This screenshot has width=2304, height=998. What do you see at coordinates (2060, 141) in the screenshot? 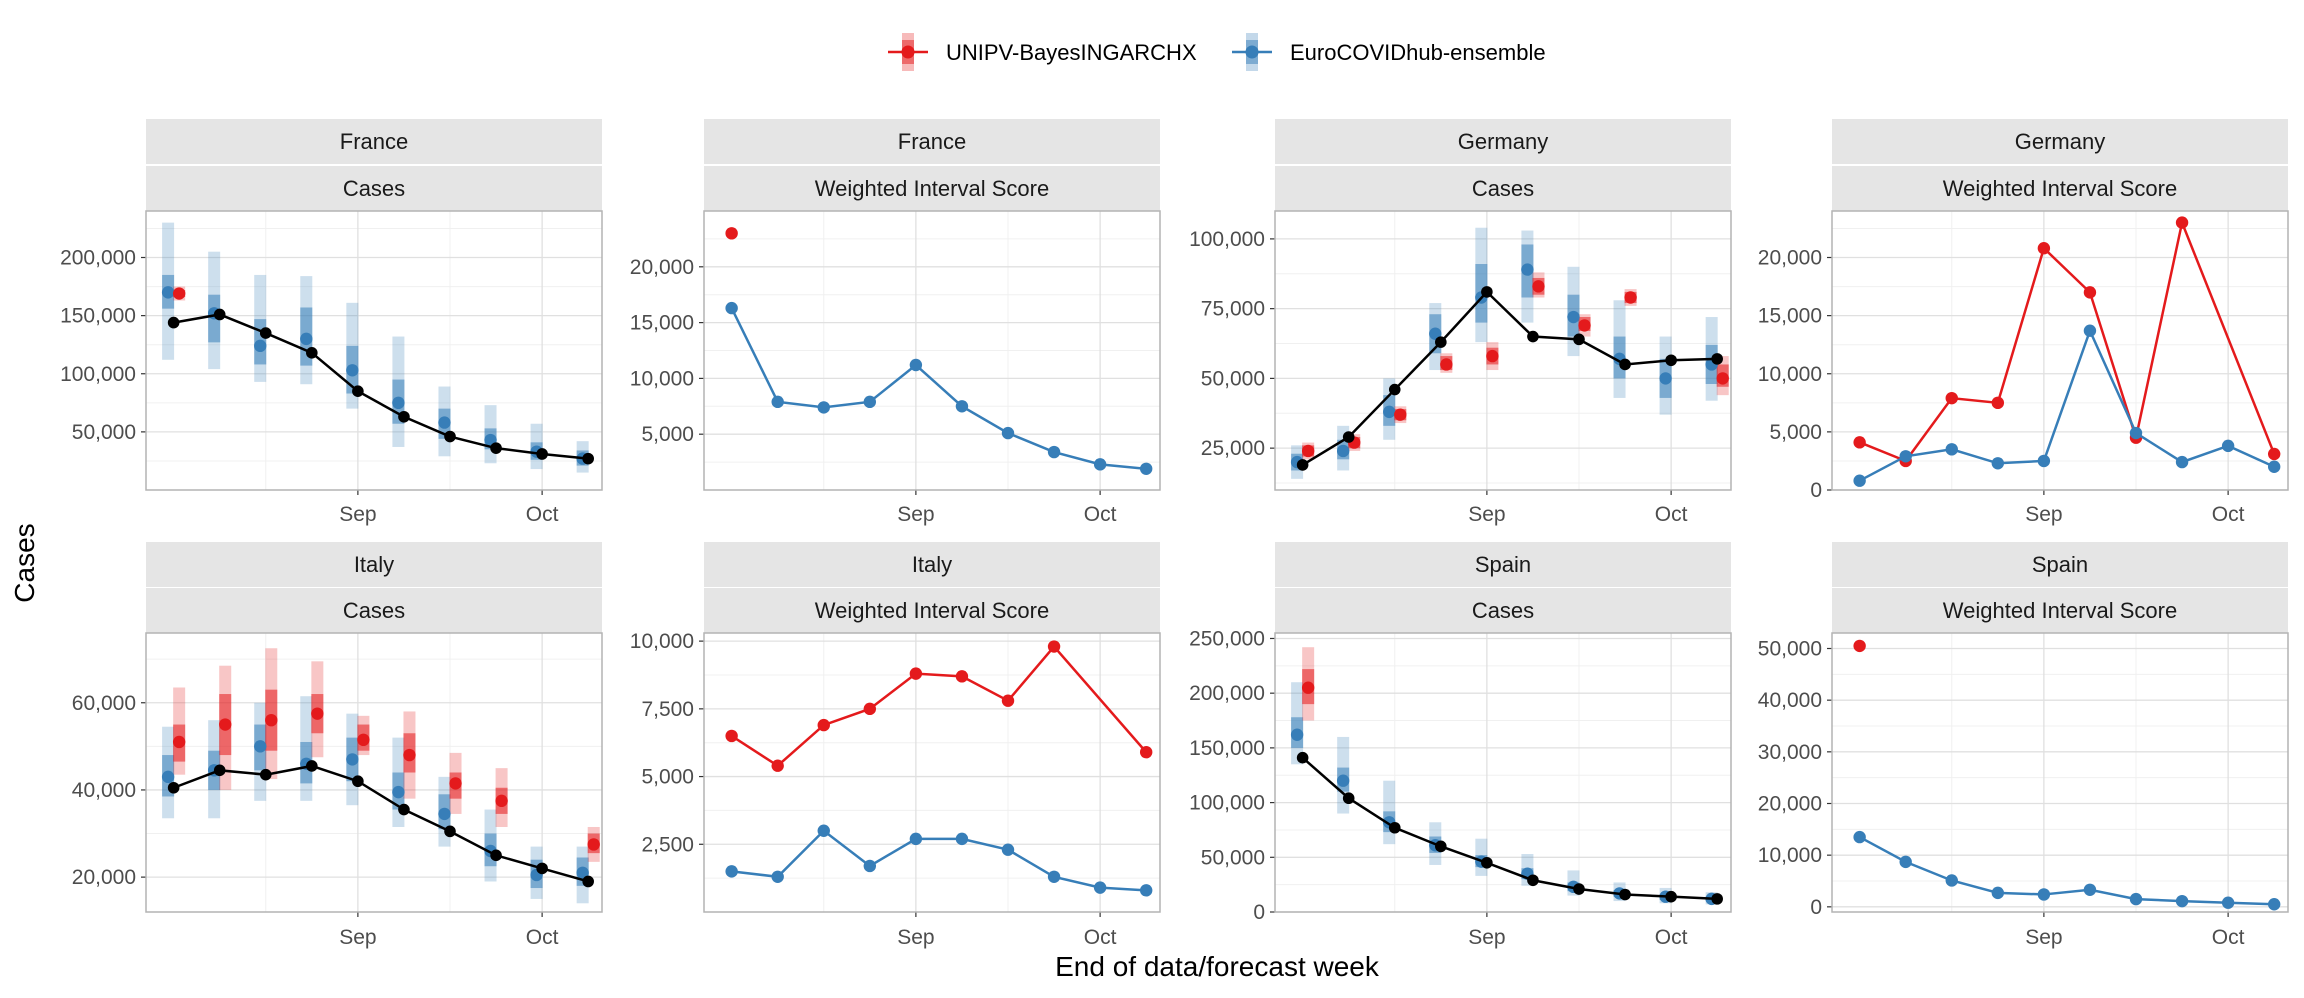
I see `strip-label-location: Germany` at bounding box center [2060, 141].